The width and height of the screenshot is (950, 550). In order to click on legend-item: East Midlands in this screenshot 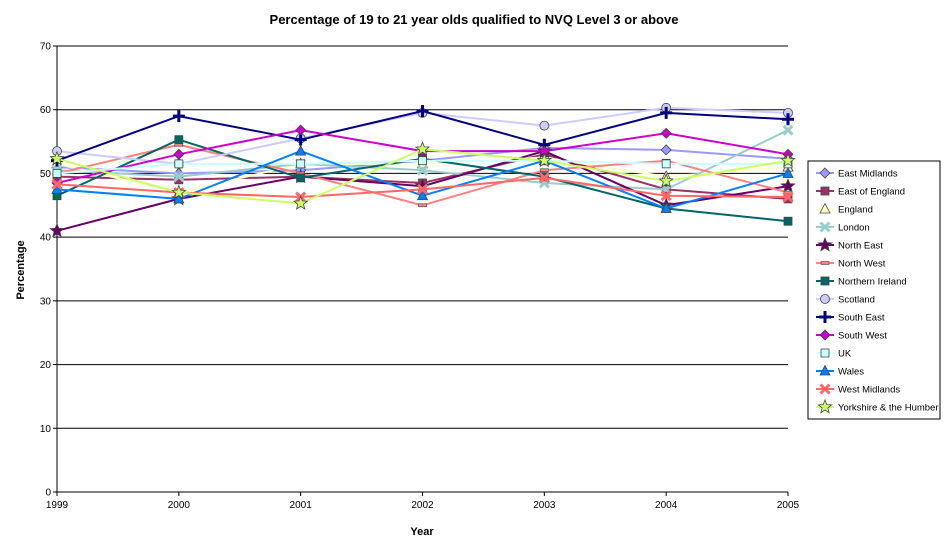, I will do `click(857, 173)`.